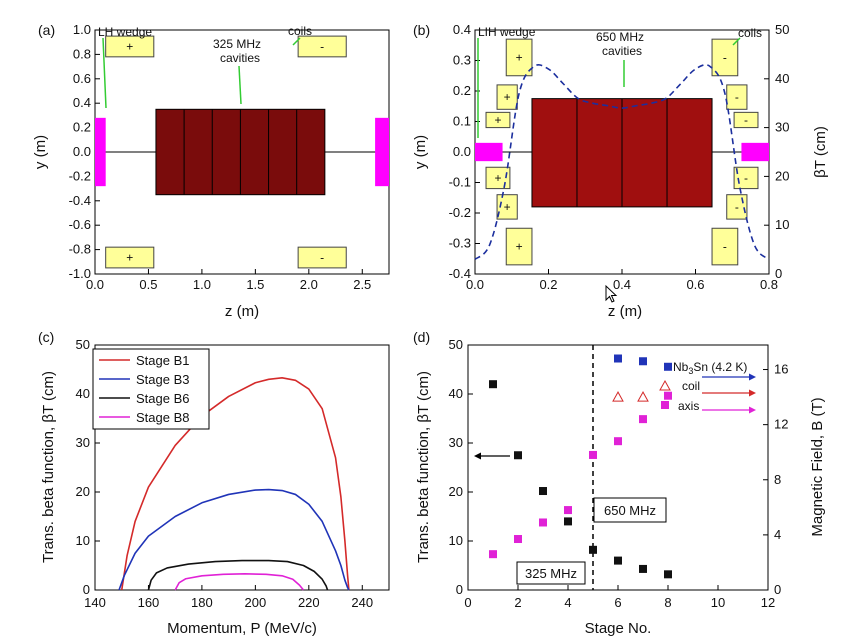  What do you see at coordinates (665, 385) in the screenshot?
I see `panel-d-legend-coil-marker` at bounding box center [665, 385].